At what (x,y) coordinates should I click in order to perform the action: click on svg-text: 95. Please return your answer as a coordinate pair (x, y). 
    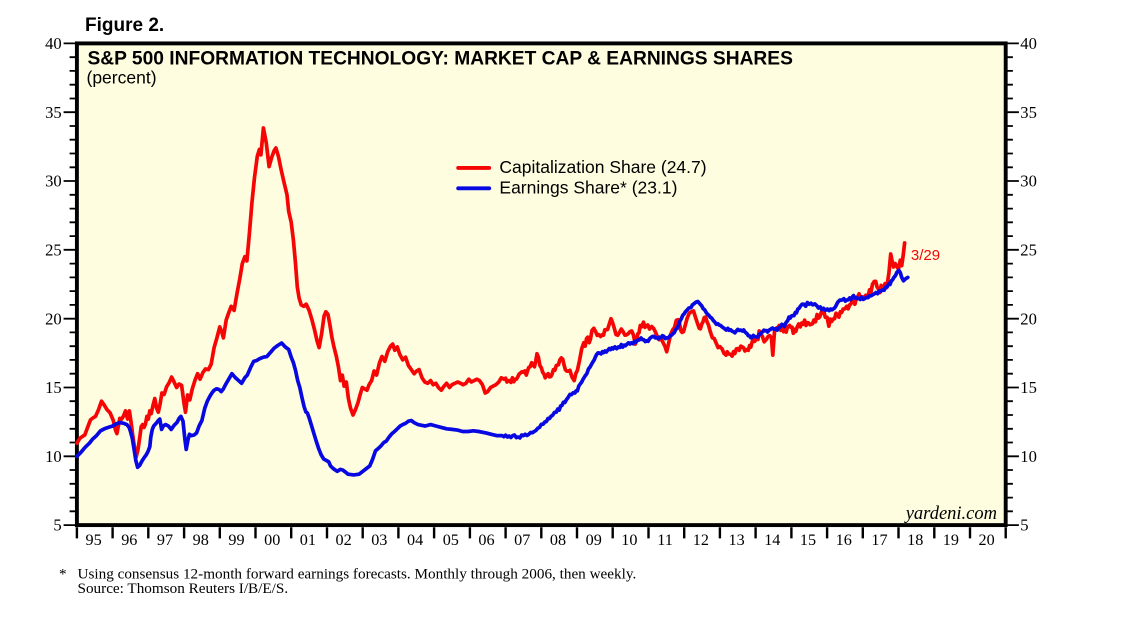
    Looking at the image, I should click on (94, 540).